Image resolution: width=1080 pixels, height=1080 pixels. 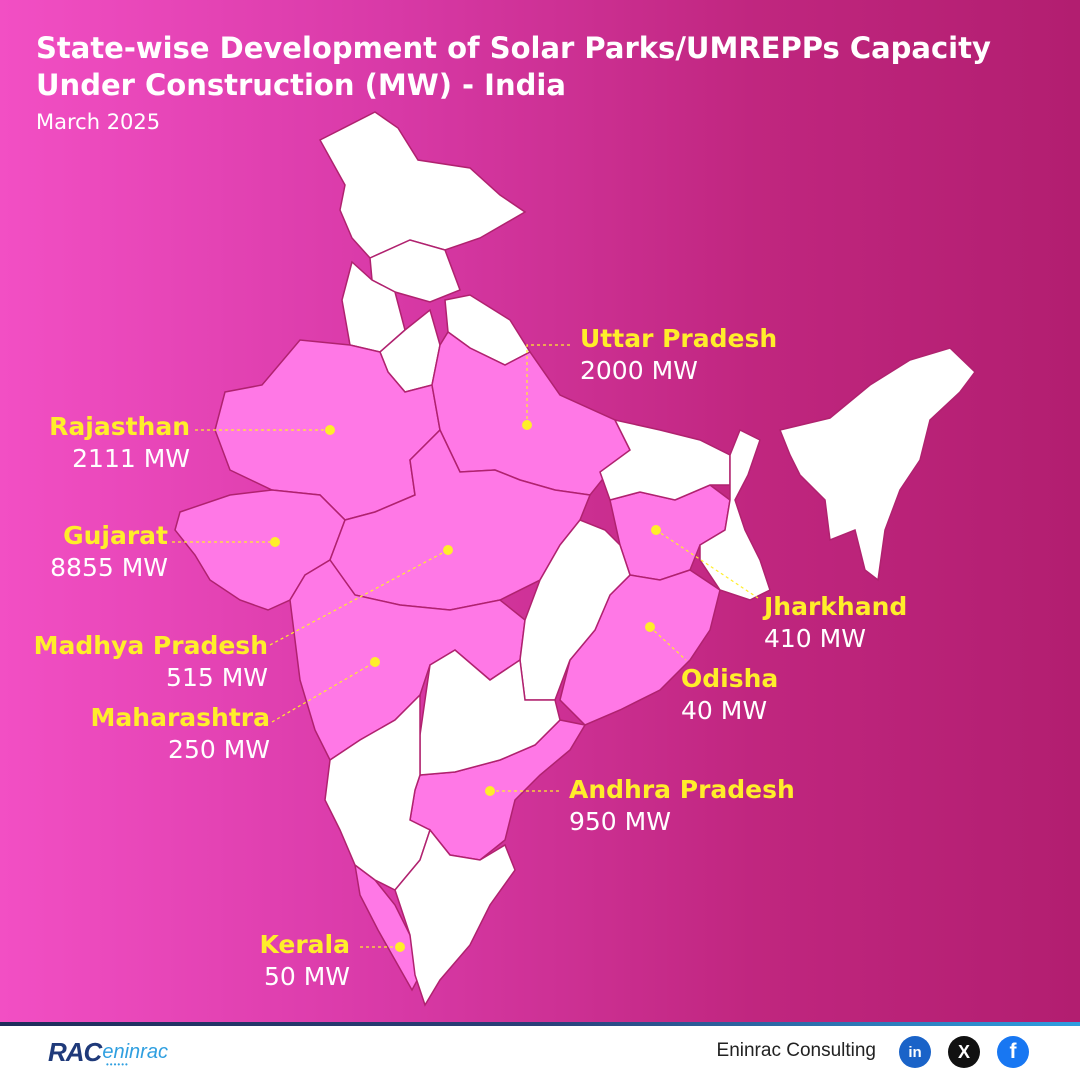 I want to click on label-uttar-pradesh: Uttar Pradesh 2000 MW, so click(x=678, y=355).